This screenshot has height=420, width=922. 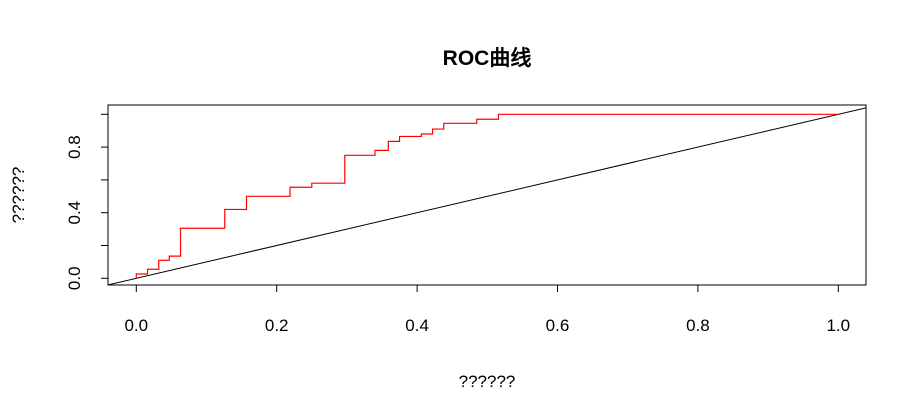 I want to click on y-tick-label: 0.4, so click(x=74, y=213).